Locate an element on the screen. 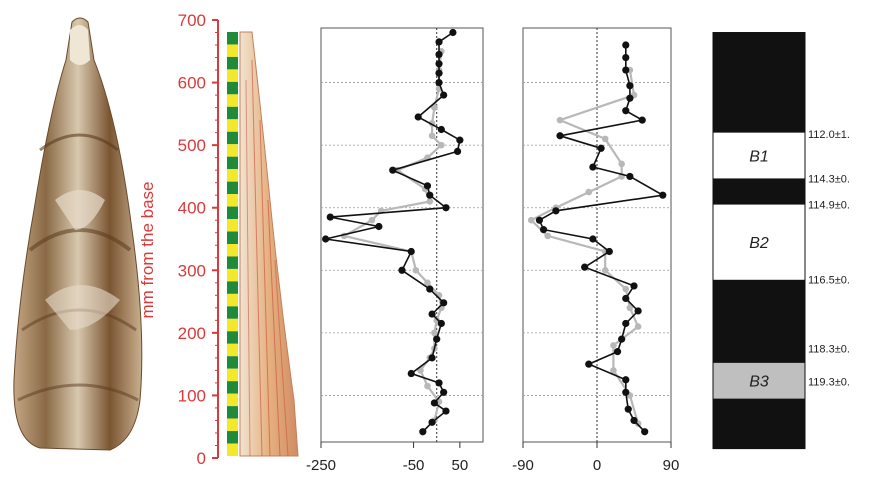 The height and width of the screenshot is (485, 873). age-label: 114.9±0. is located at coordinates (829, 206).